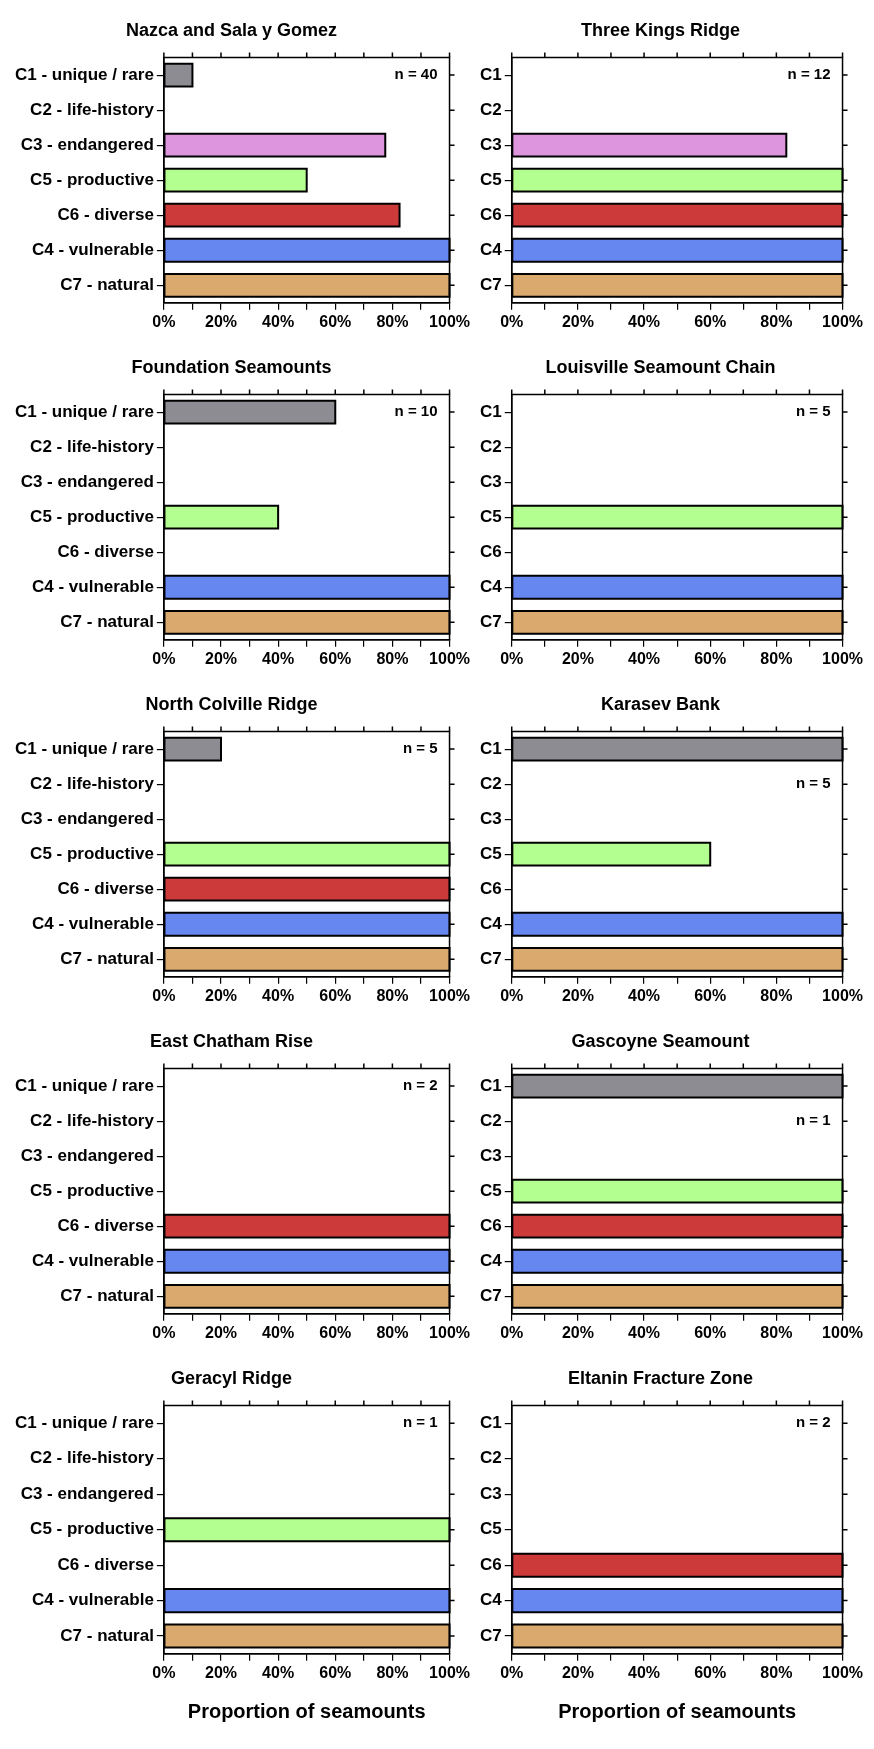  I want to click on chart-title: Louisville Seamount Chain, so click(660, 366).